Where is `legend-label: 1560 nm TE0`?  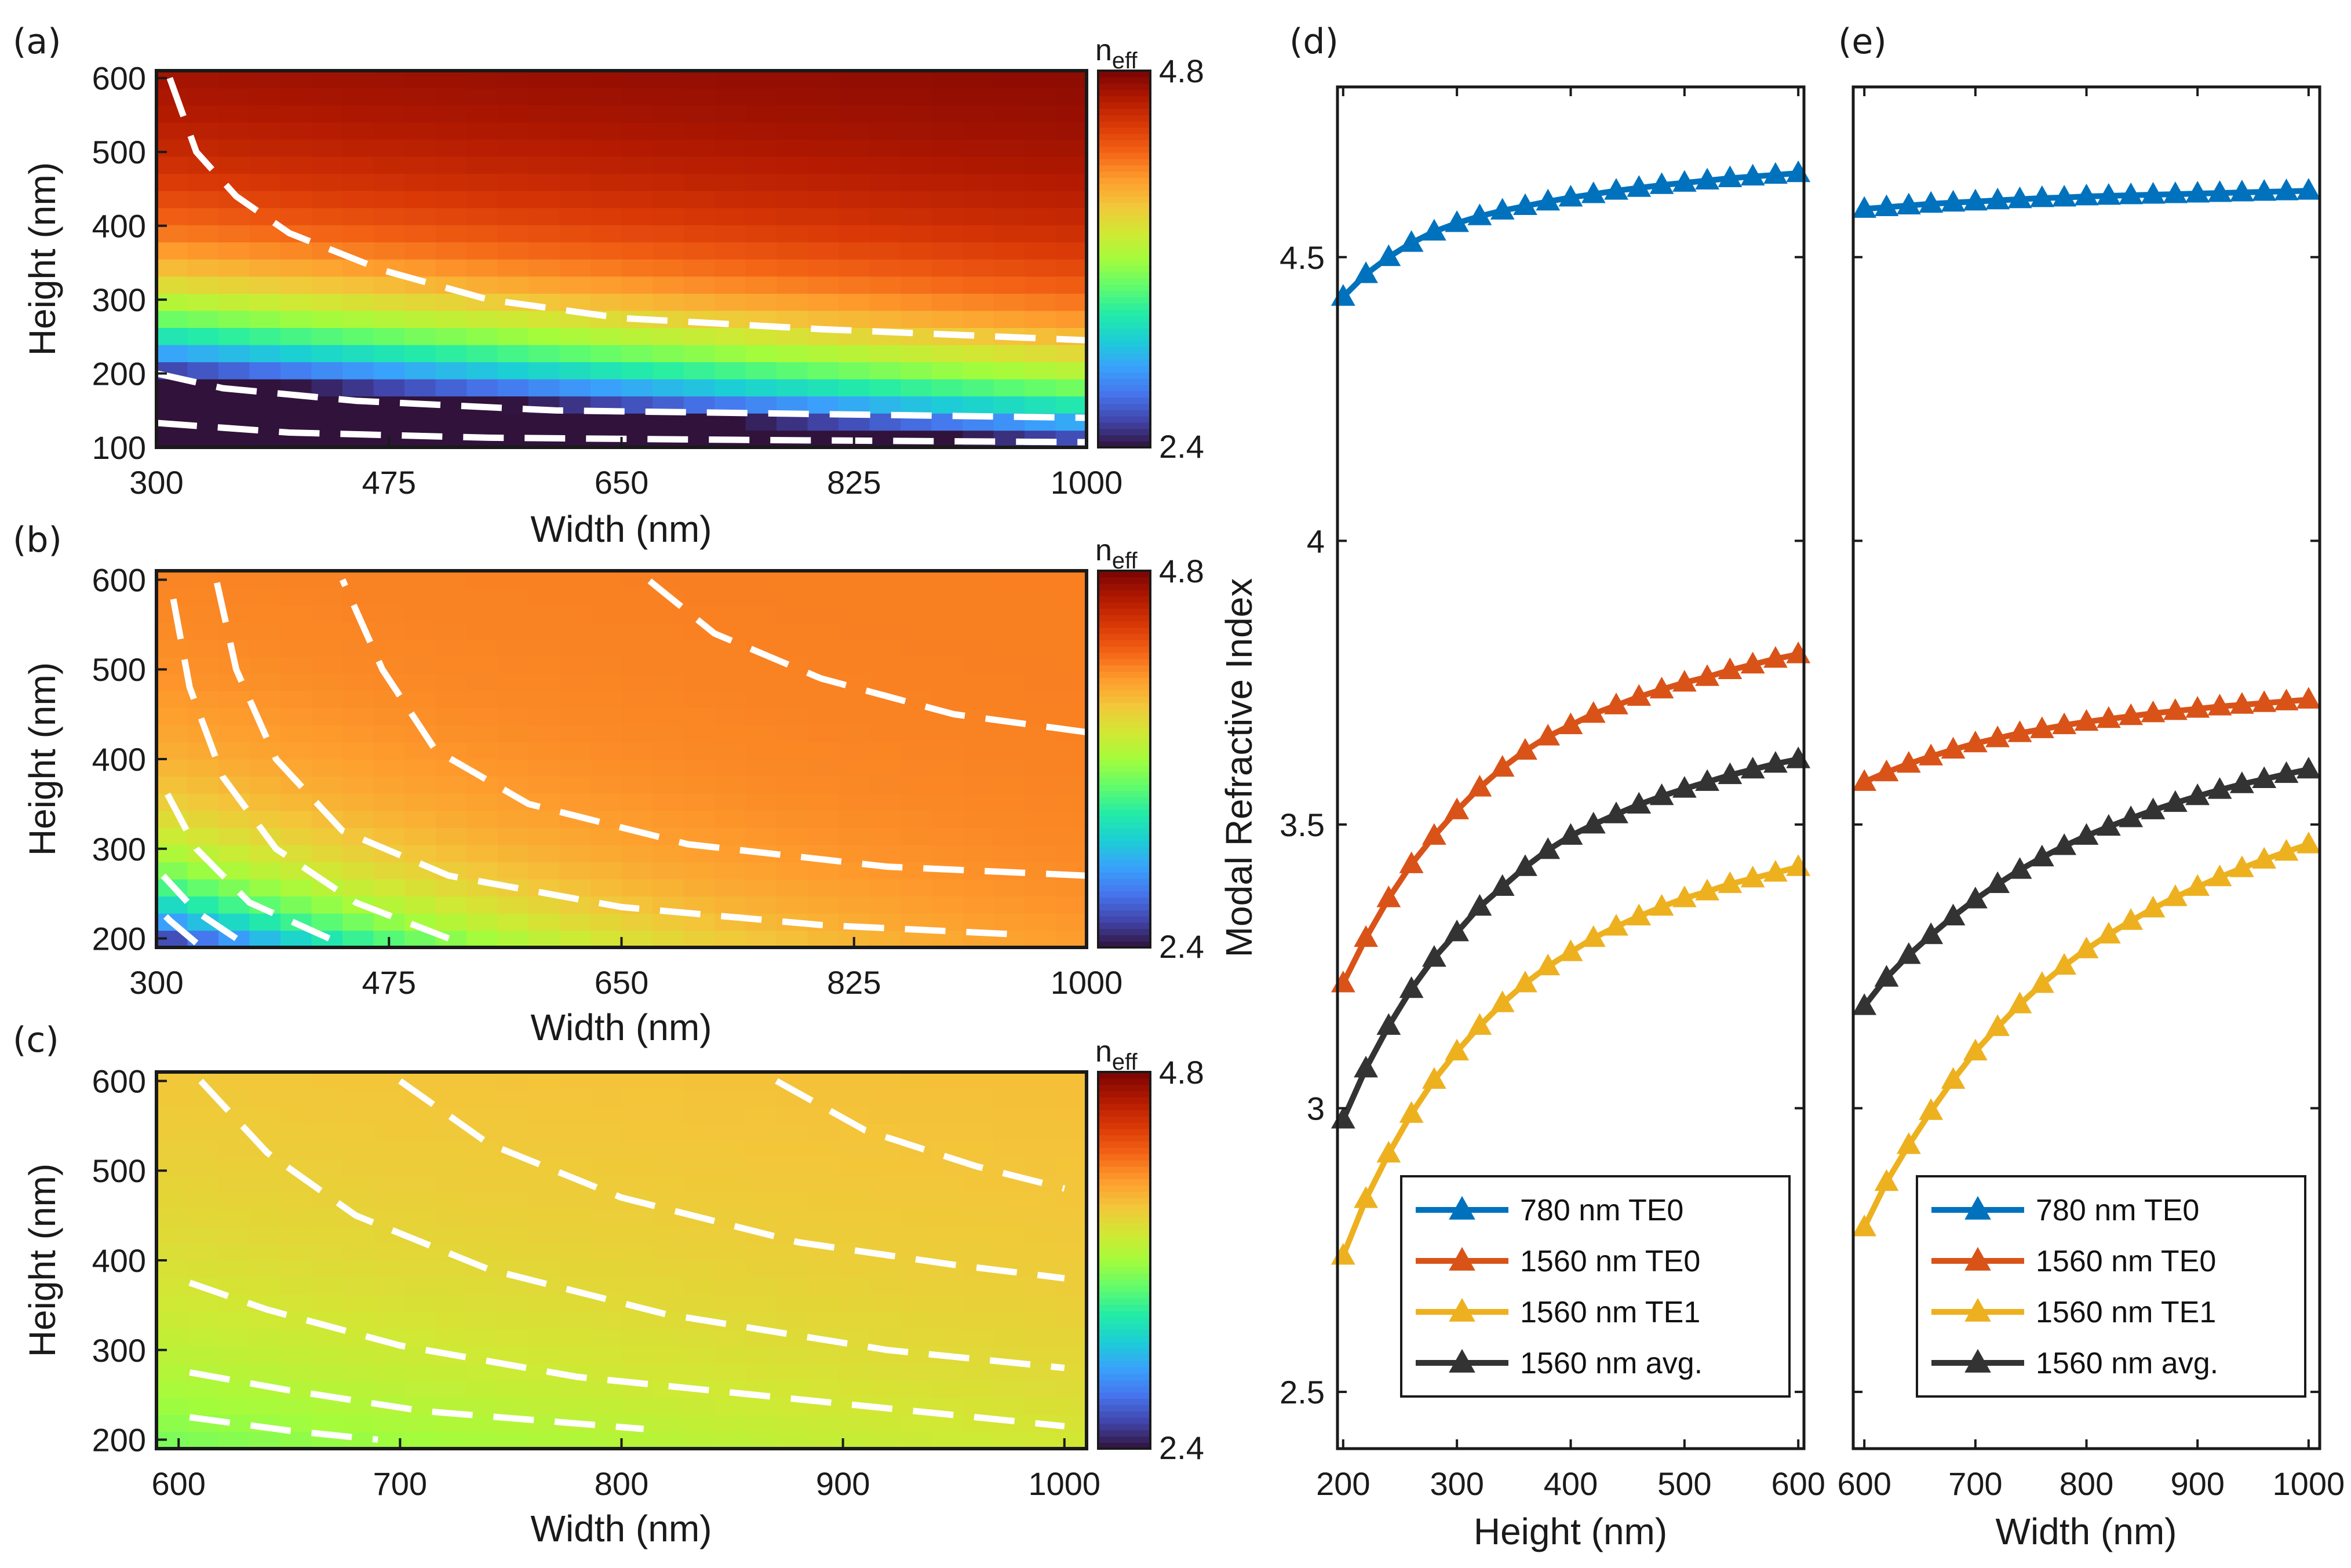
legend-label: 1560 nm TE0 is located at coordinates (2126, 1261).